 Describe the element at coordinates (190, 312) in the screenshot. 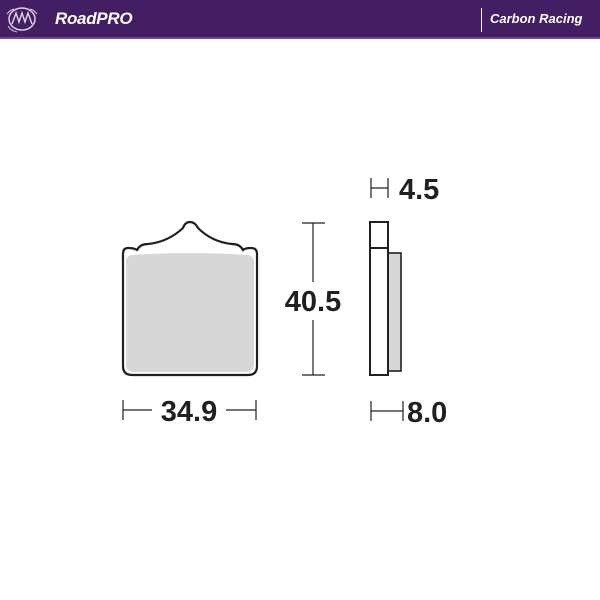

I see `friction-material` at that location.